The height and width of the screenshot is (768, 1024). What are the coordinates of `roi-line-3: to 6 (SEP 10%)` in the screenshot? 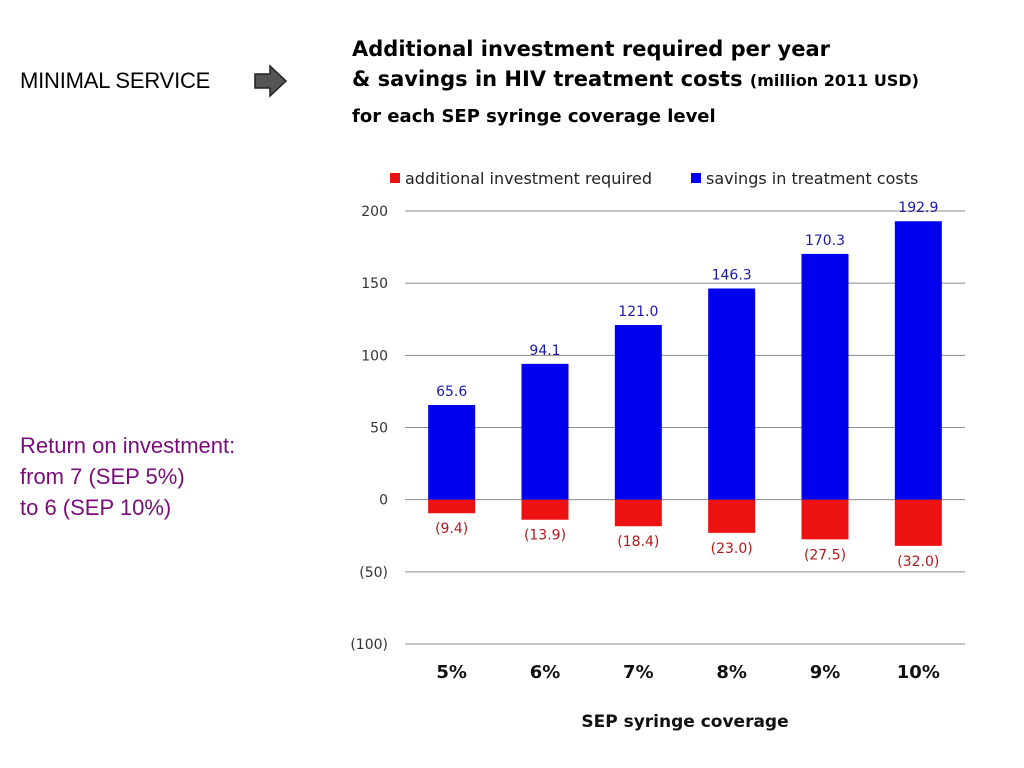 It's located at (96, 507).